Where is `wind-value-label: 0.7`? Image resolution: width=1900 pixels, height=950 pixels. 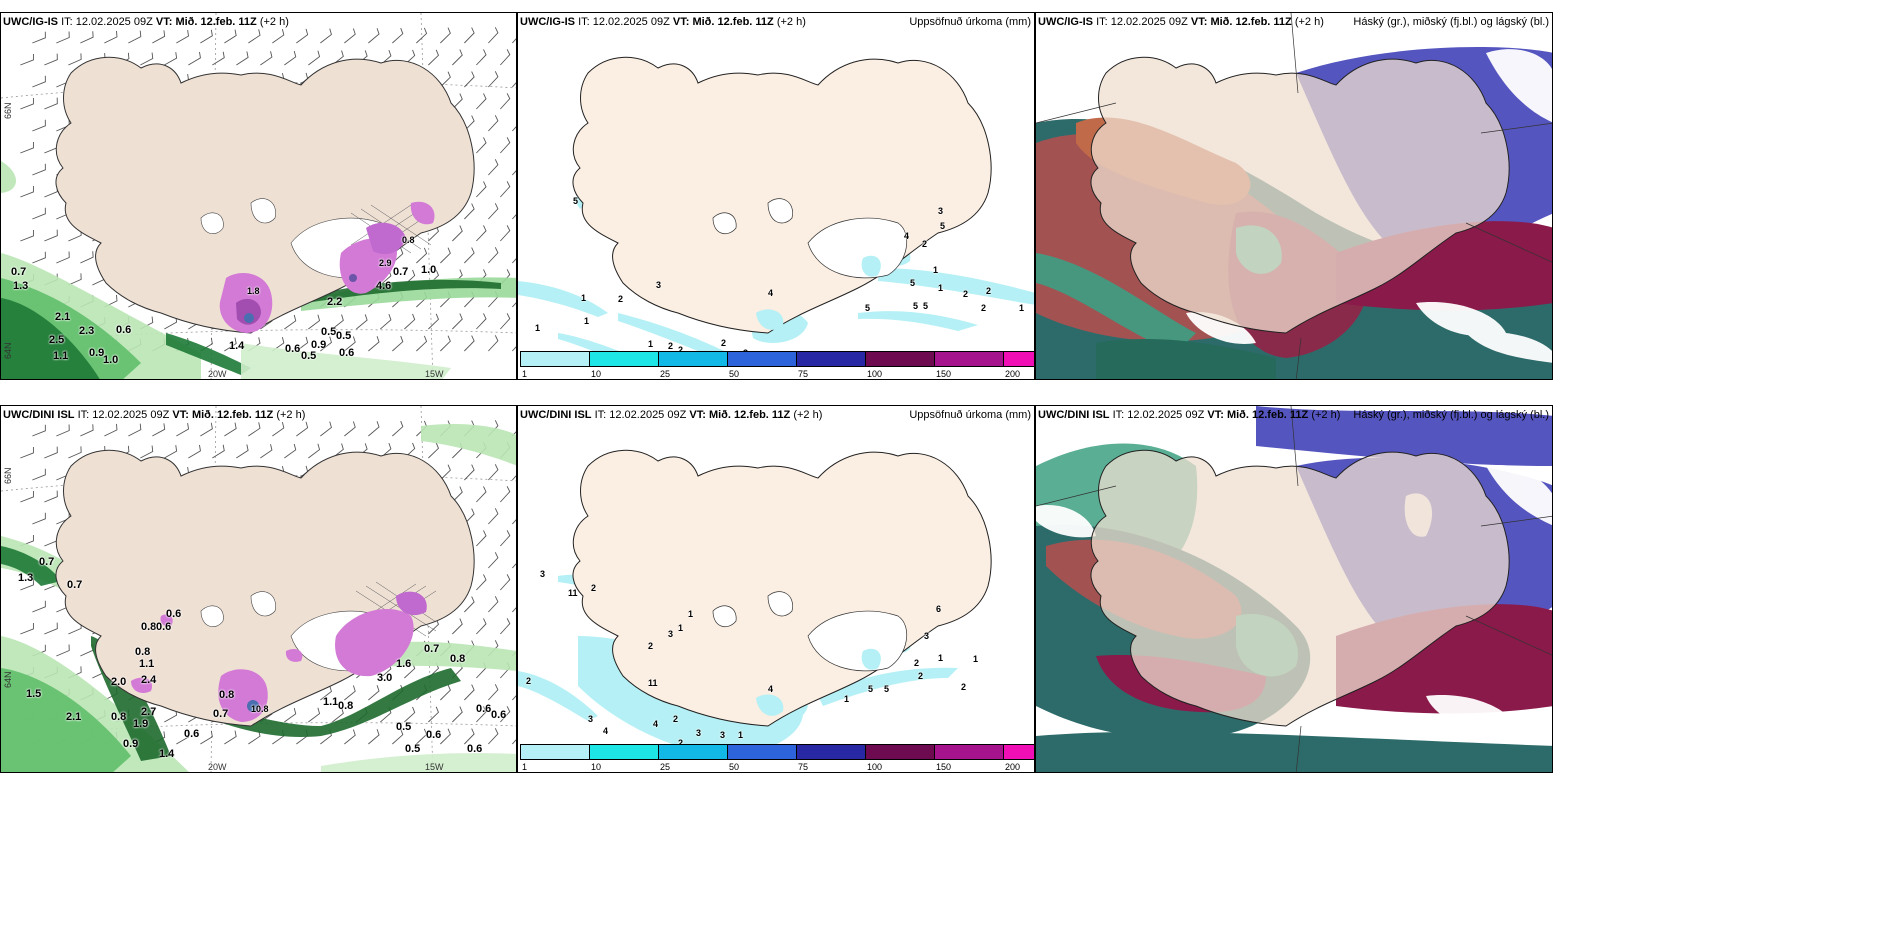 wind-value-label: 0.7 is located at coordinates (401, 272).